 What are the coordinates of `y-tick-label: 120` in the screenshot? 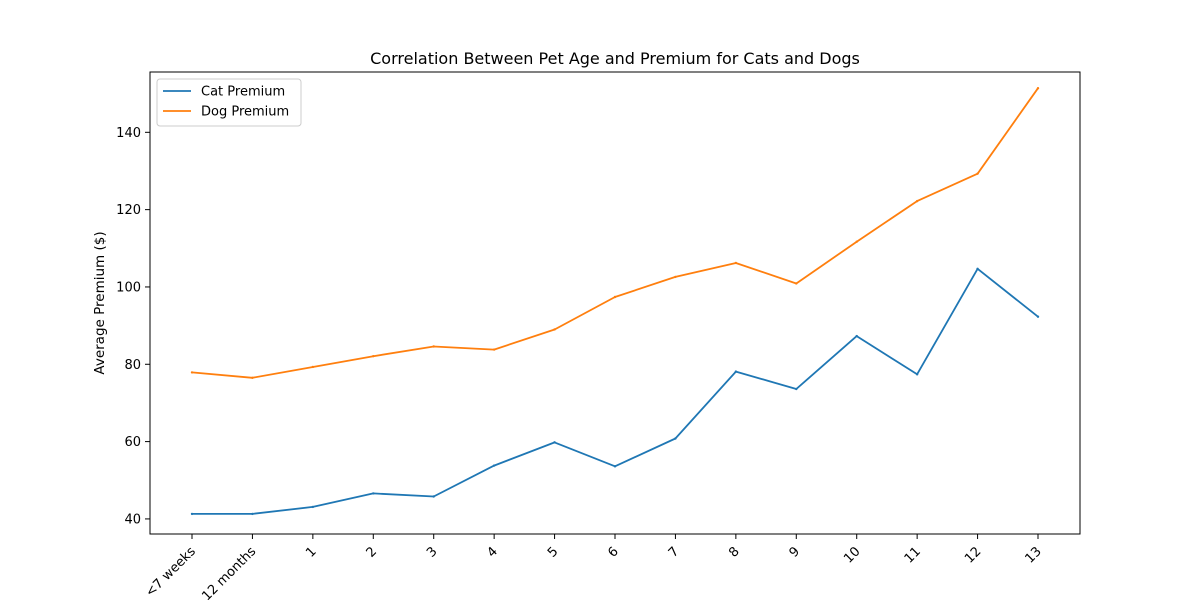 It's located at (128, 210).